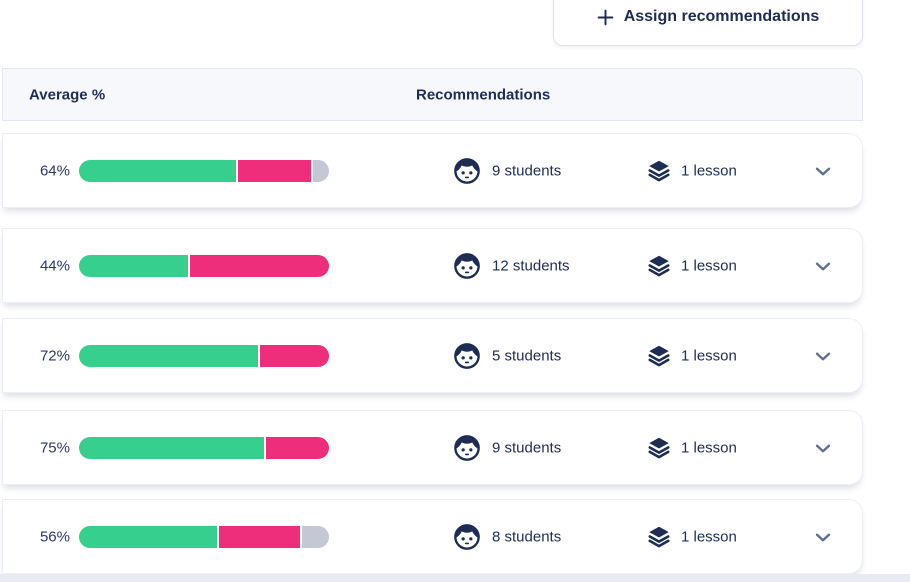  I want to click on assign-recommendations-button: Assign recommendations, so click(708, 23).